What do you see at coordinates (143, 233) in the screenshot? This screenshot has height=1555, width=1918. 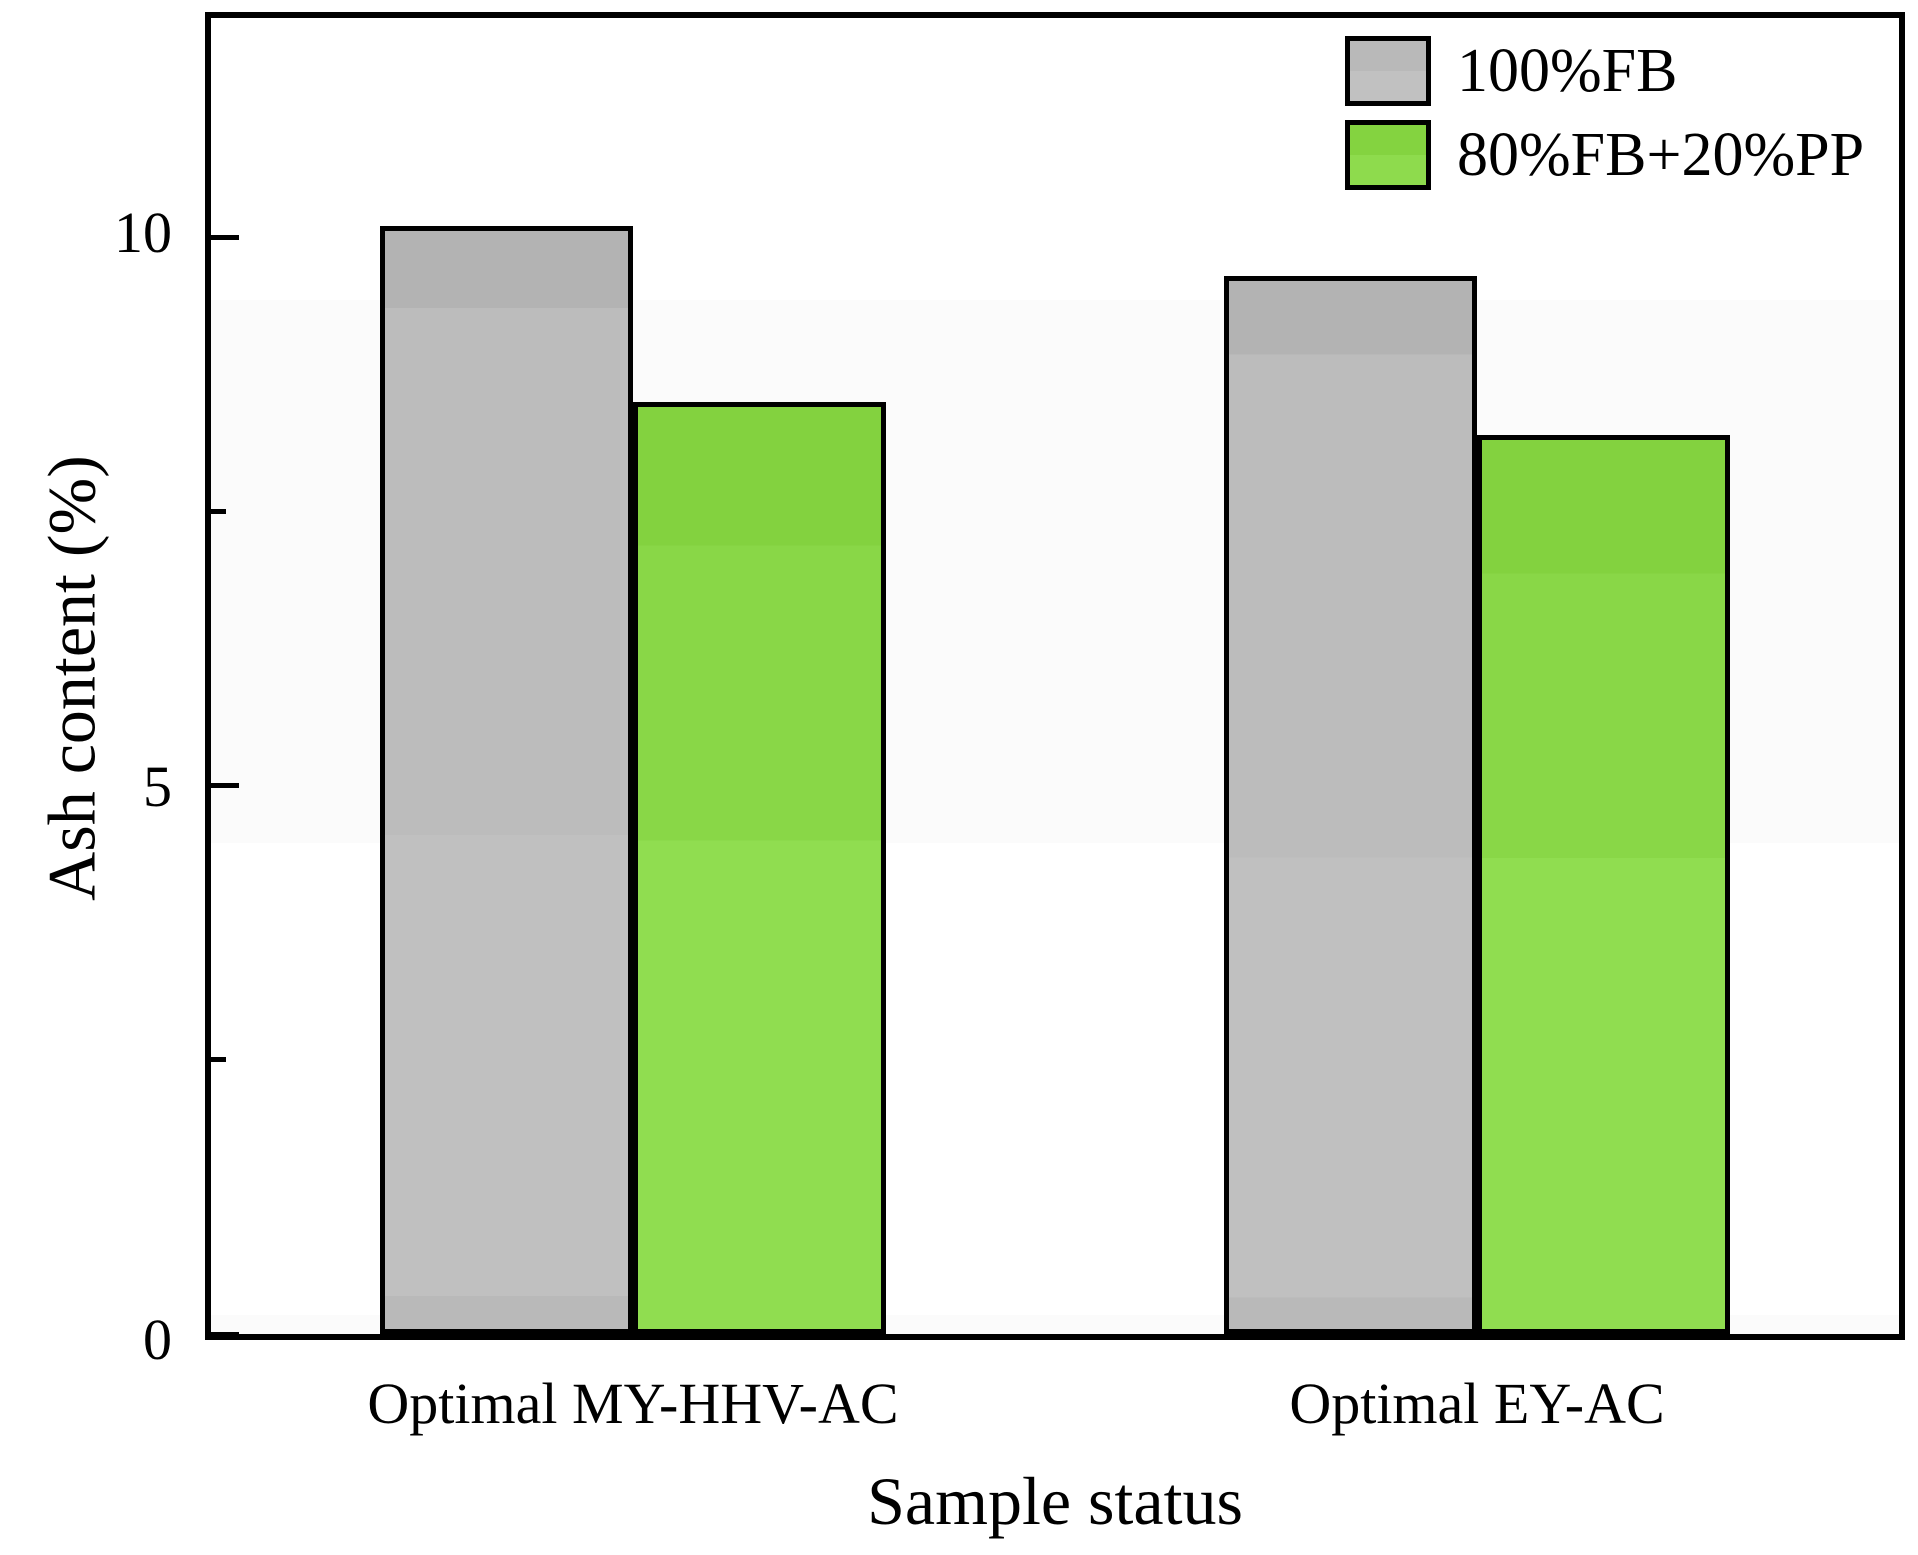 I see `y-tick-label: 10` at bounding box center [143, 233].